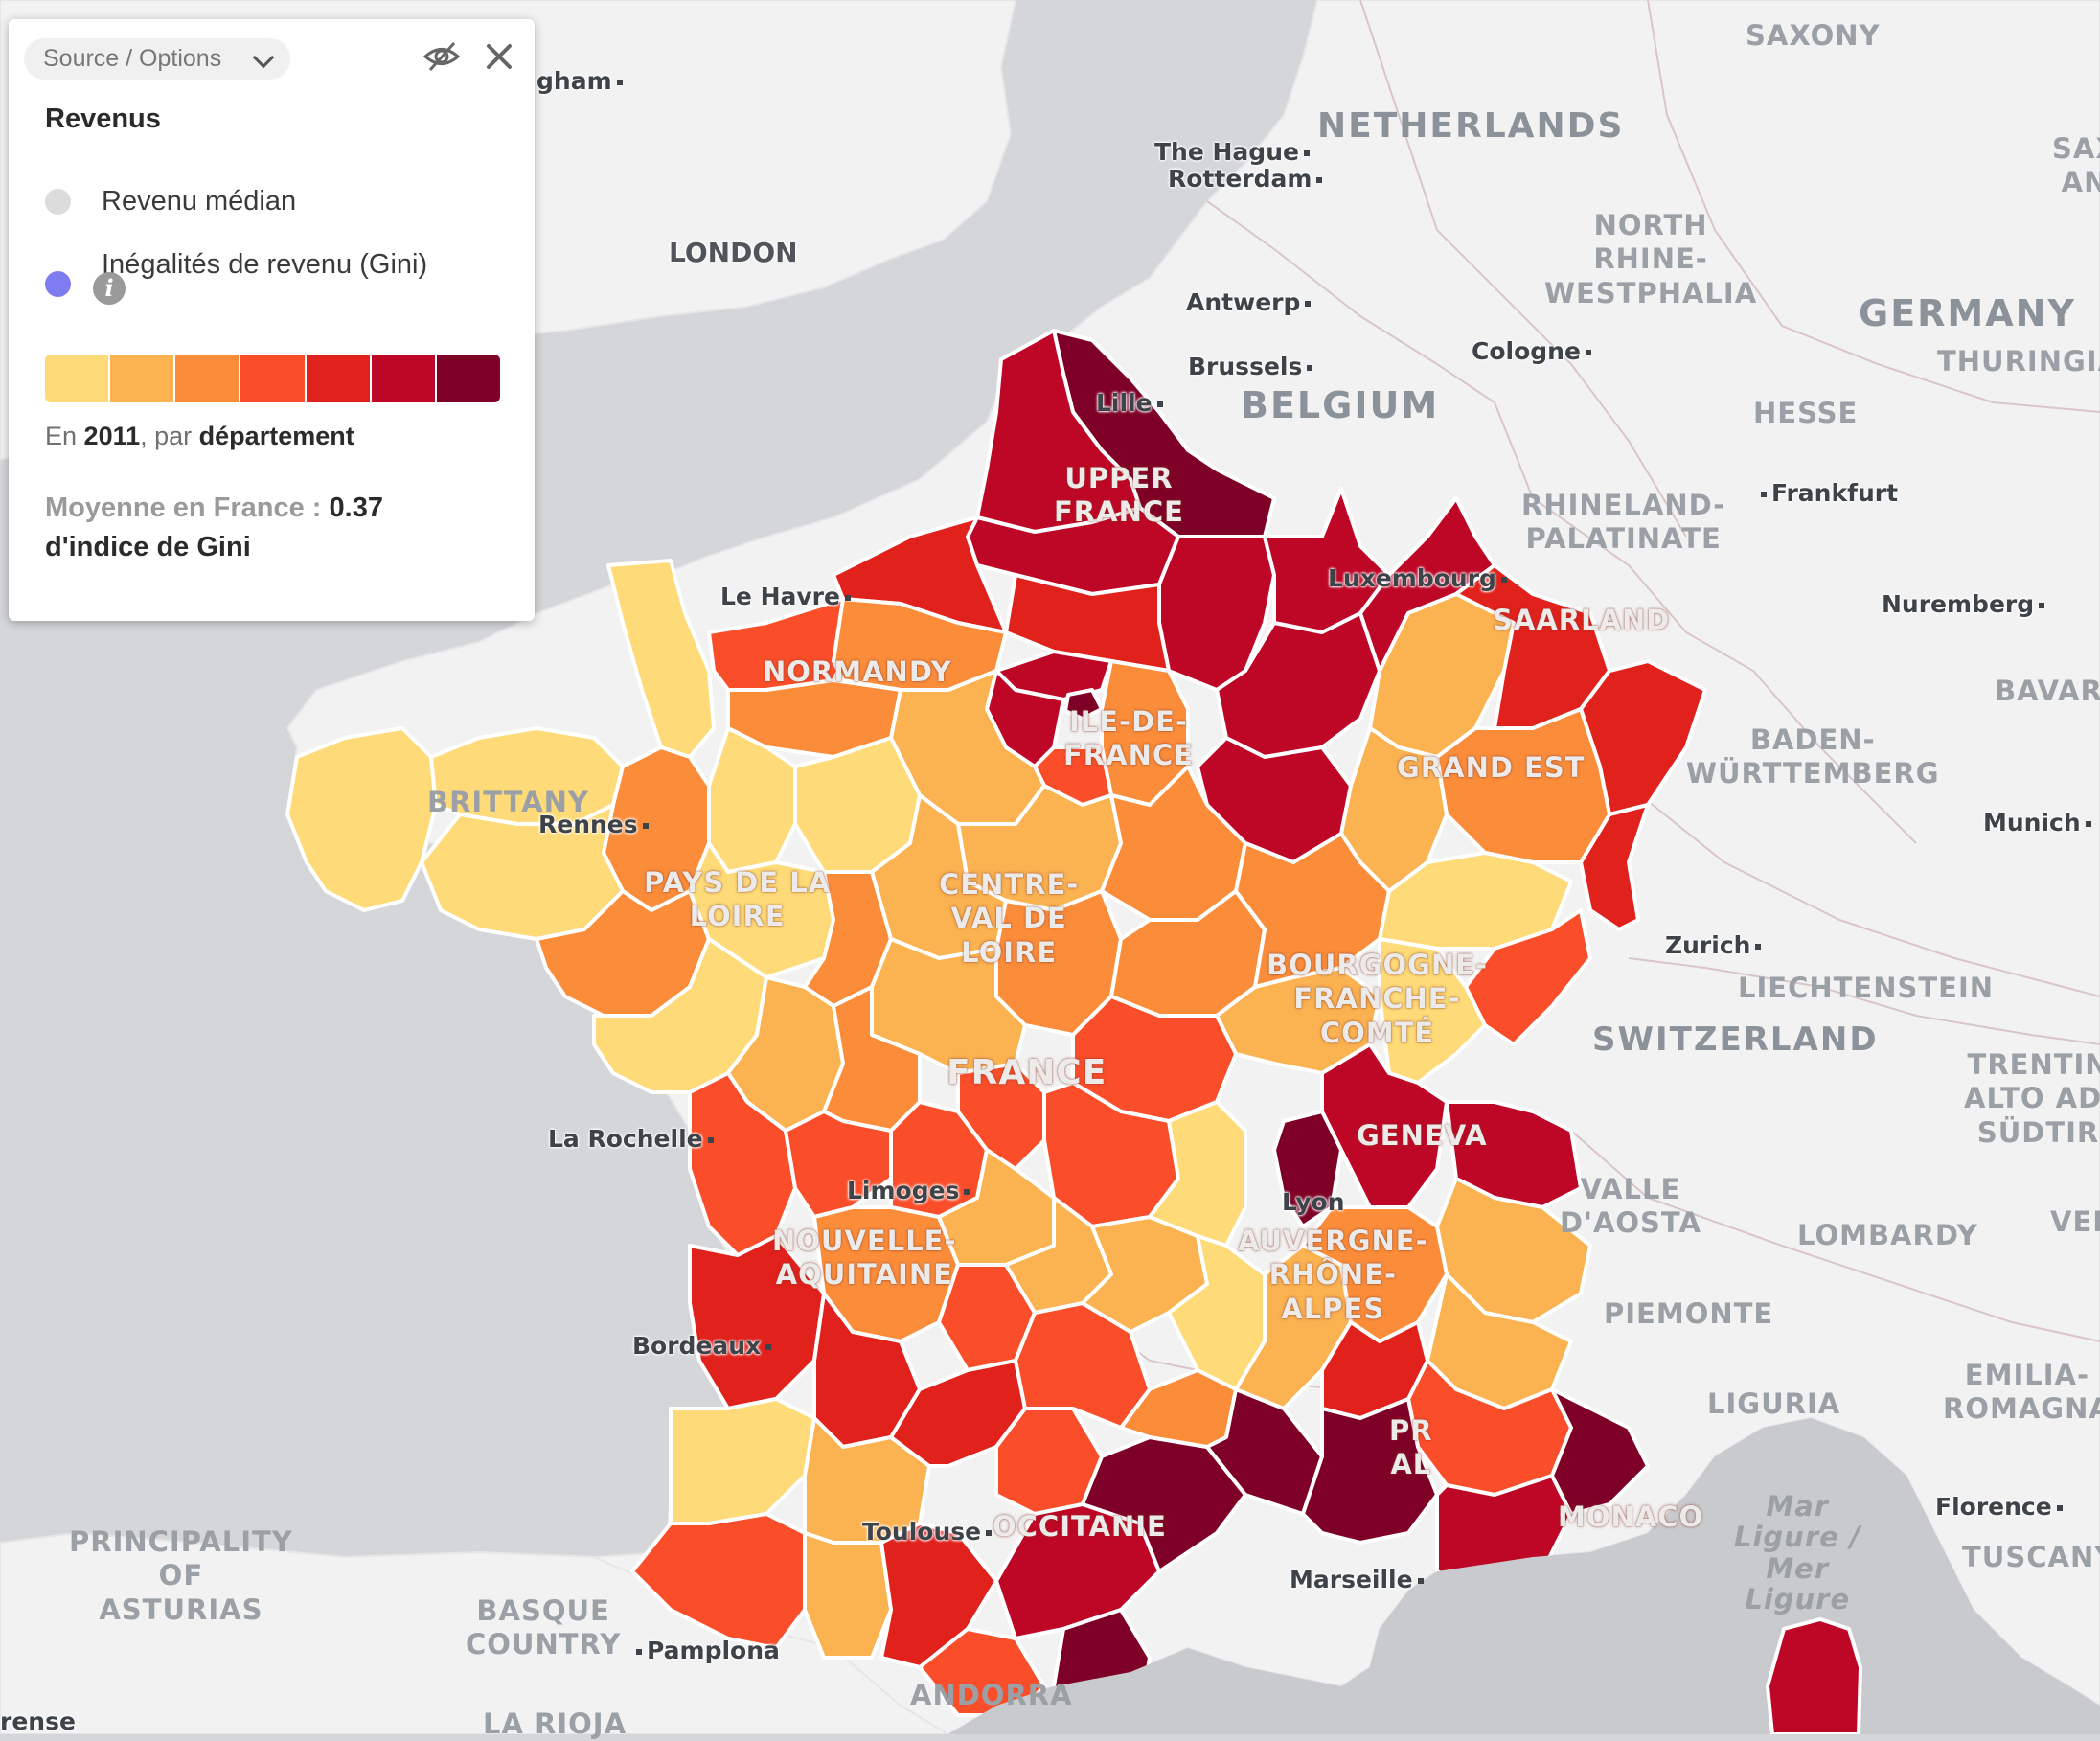 This screenshot has width=2100, height=1741. I want to click on label-ligurian-sea: Mar Ligure / Mer Ligure, so click(1797, 1553).